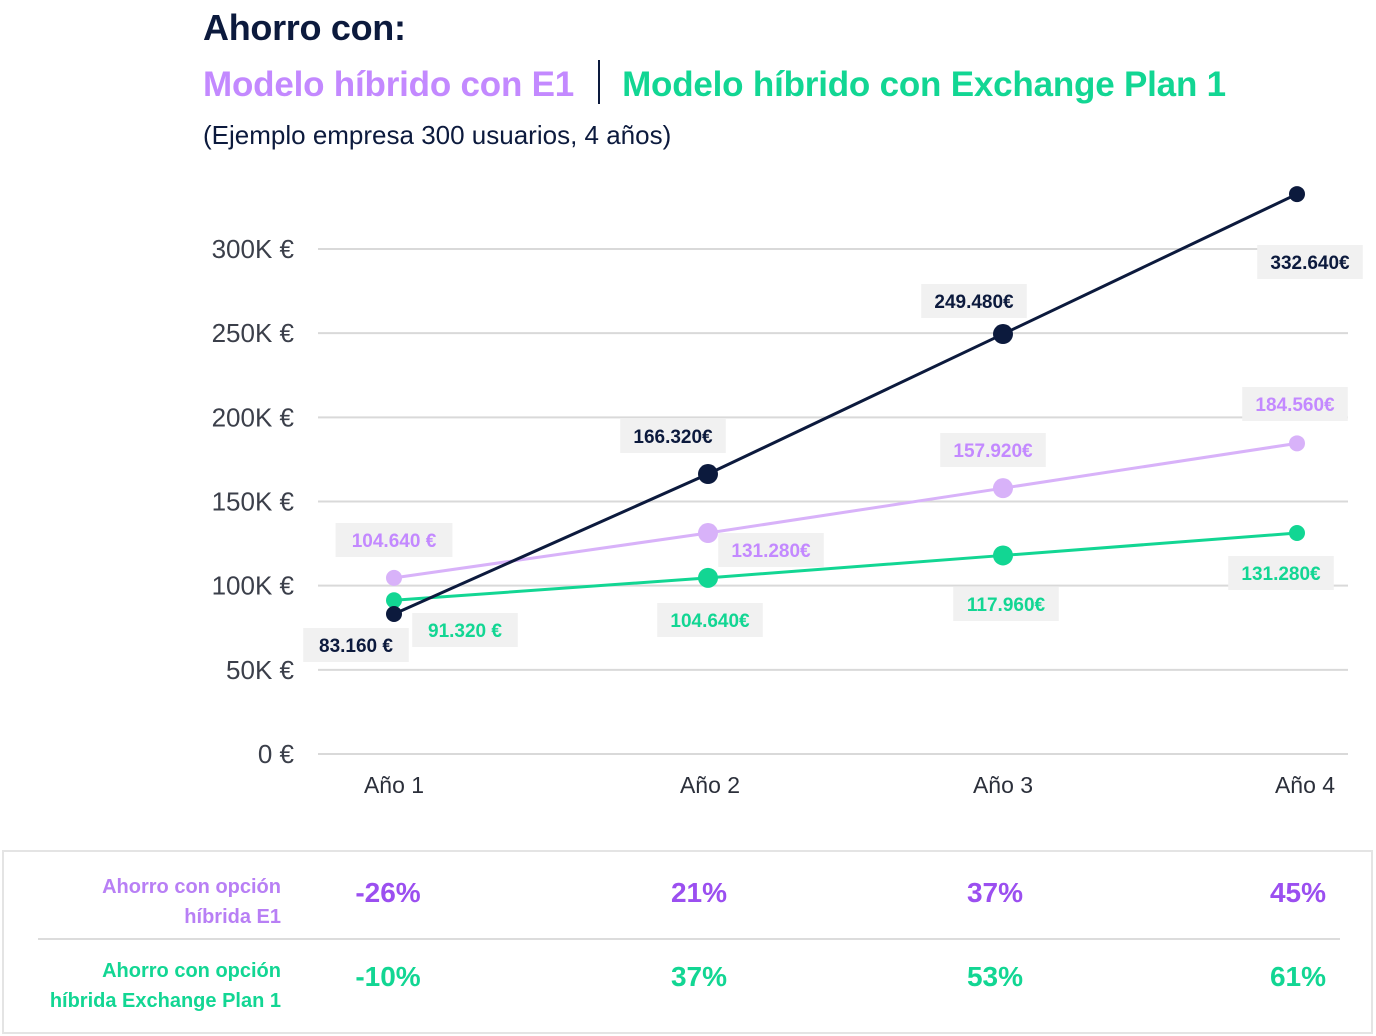  What do you see at coordinates (253, 502) in the screenshot?
I see `y-tick-label: 150K €` at bounding box center [253, 502].